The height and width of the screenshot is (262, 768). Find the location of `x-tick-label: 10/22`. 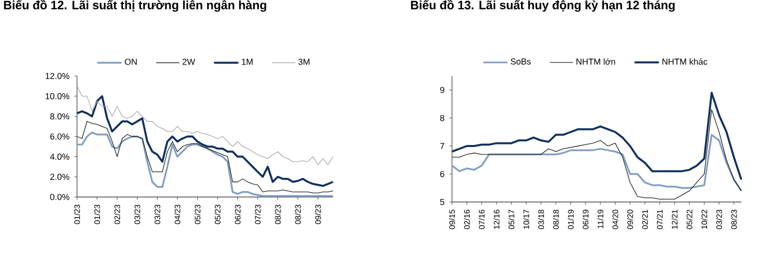

x-tick-label: 10/22 is located at coordinates (704, 219).